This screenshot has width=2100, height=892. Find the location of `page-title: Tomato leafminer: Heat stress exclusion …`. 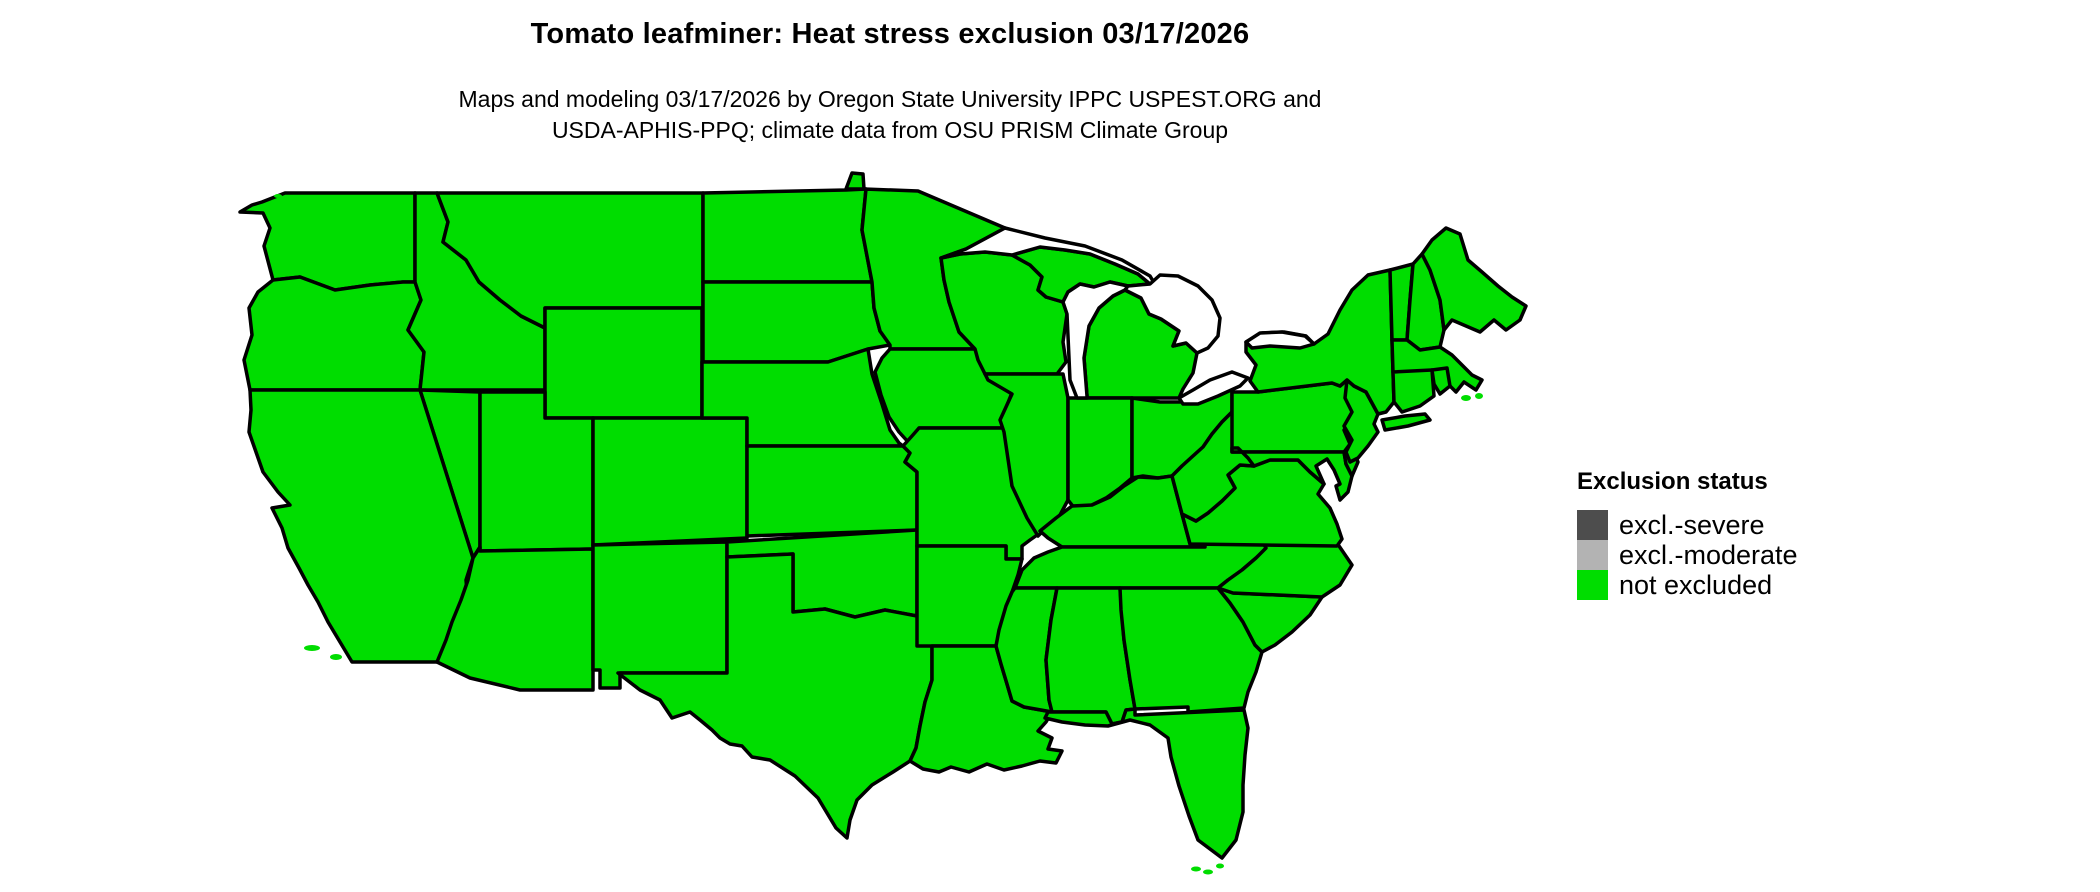

page-title: Tomato leafminer: Heat stress exclusion … is located at coordinates (890, 34).